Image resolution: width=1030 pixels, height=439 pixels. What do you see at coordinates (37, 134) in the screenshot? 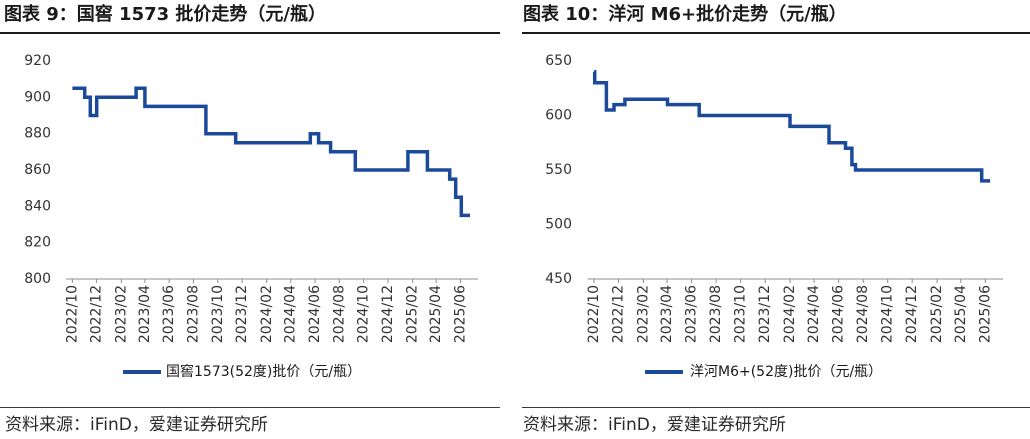
I see `y-tick-label: 880` at bounding box center [37, 134].